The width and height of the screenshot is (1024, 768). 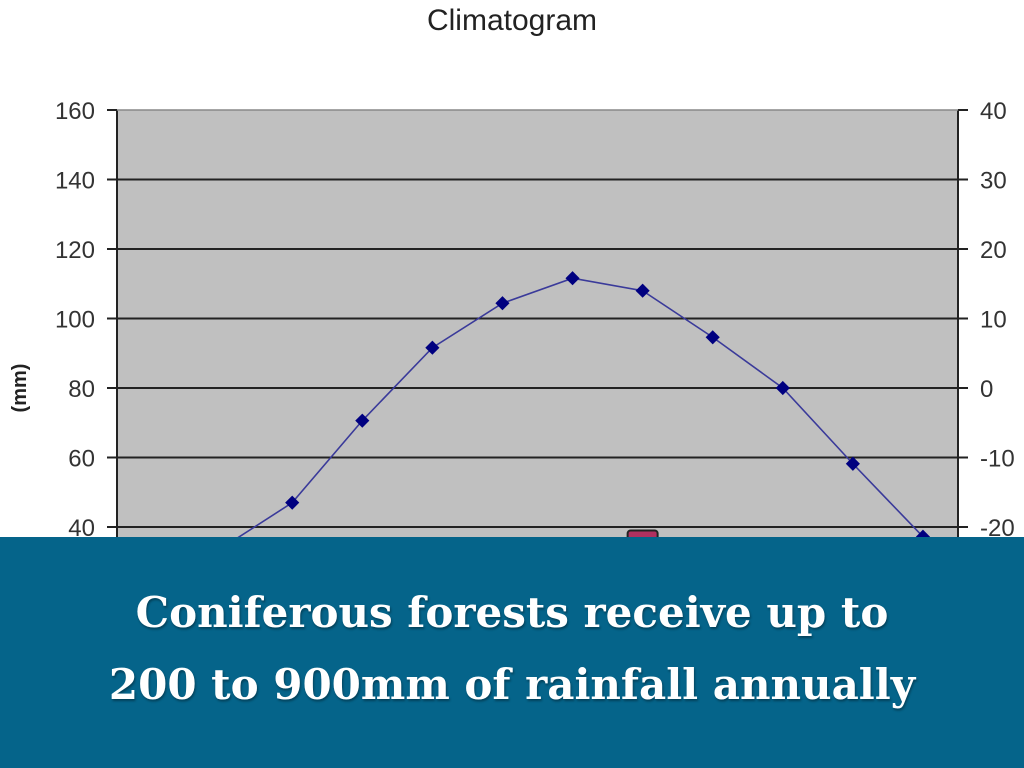 What do you see at coordinates (81, 389) in the screenshot?
I see `left-tick-label: 80` at bounding box center [81, 389].